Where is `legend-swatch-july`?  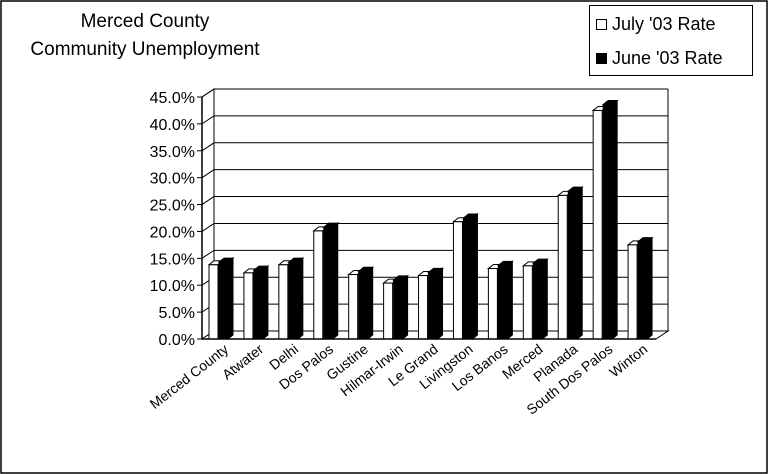
legend-swatch-july is located at coordinates (601, 24).